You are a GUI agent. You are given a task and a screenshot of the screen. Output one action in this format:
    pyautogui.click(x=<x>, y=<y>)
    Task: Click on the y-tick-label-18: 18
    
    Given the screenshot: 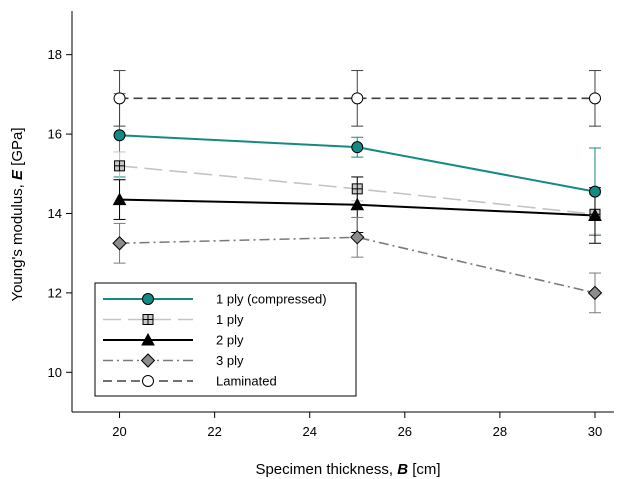 What is the action you would take?
    pyautogui.click(x=55, y=54)
    